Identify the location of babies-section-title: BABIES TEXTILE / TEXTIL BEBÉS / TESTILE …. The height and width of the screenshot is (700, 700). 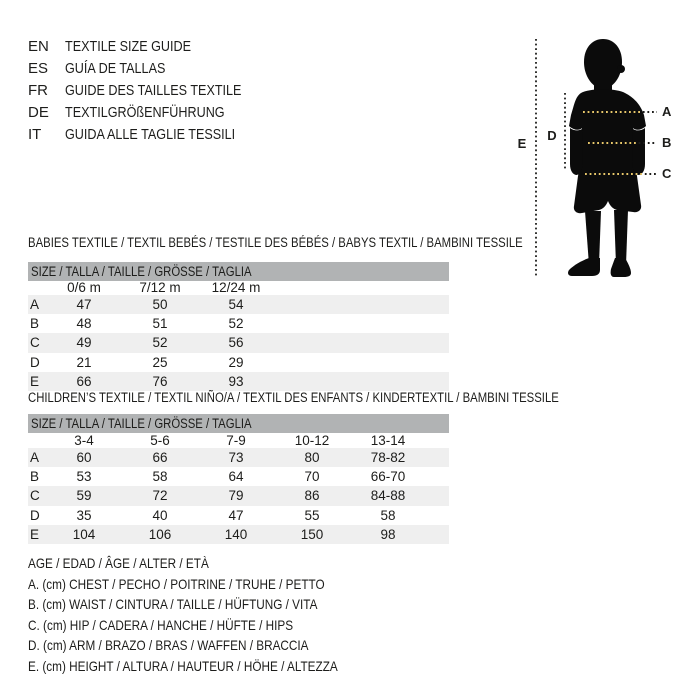
(275, 242).